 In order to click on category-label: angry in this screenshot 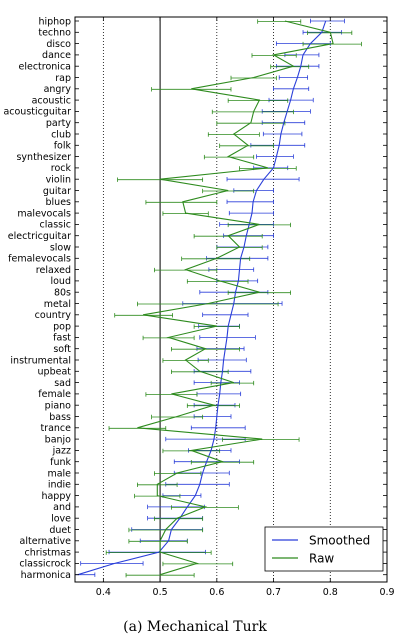, I will do `click(58, 89)`.